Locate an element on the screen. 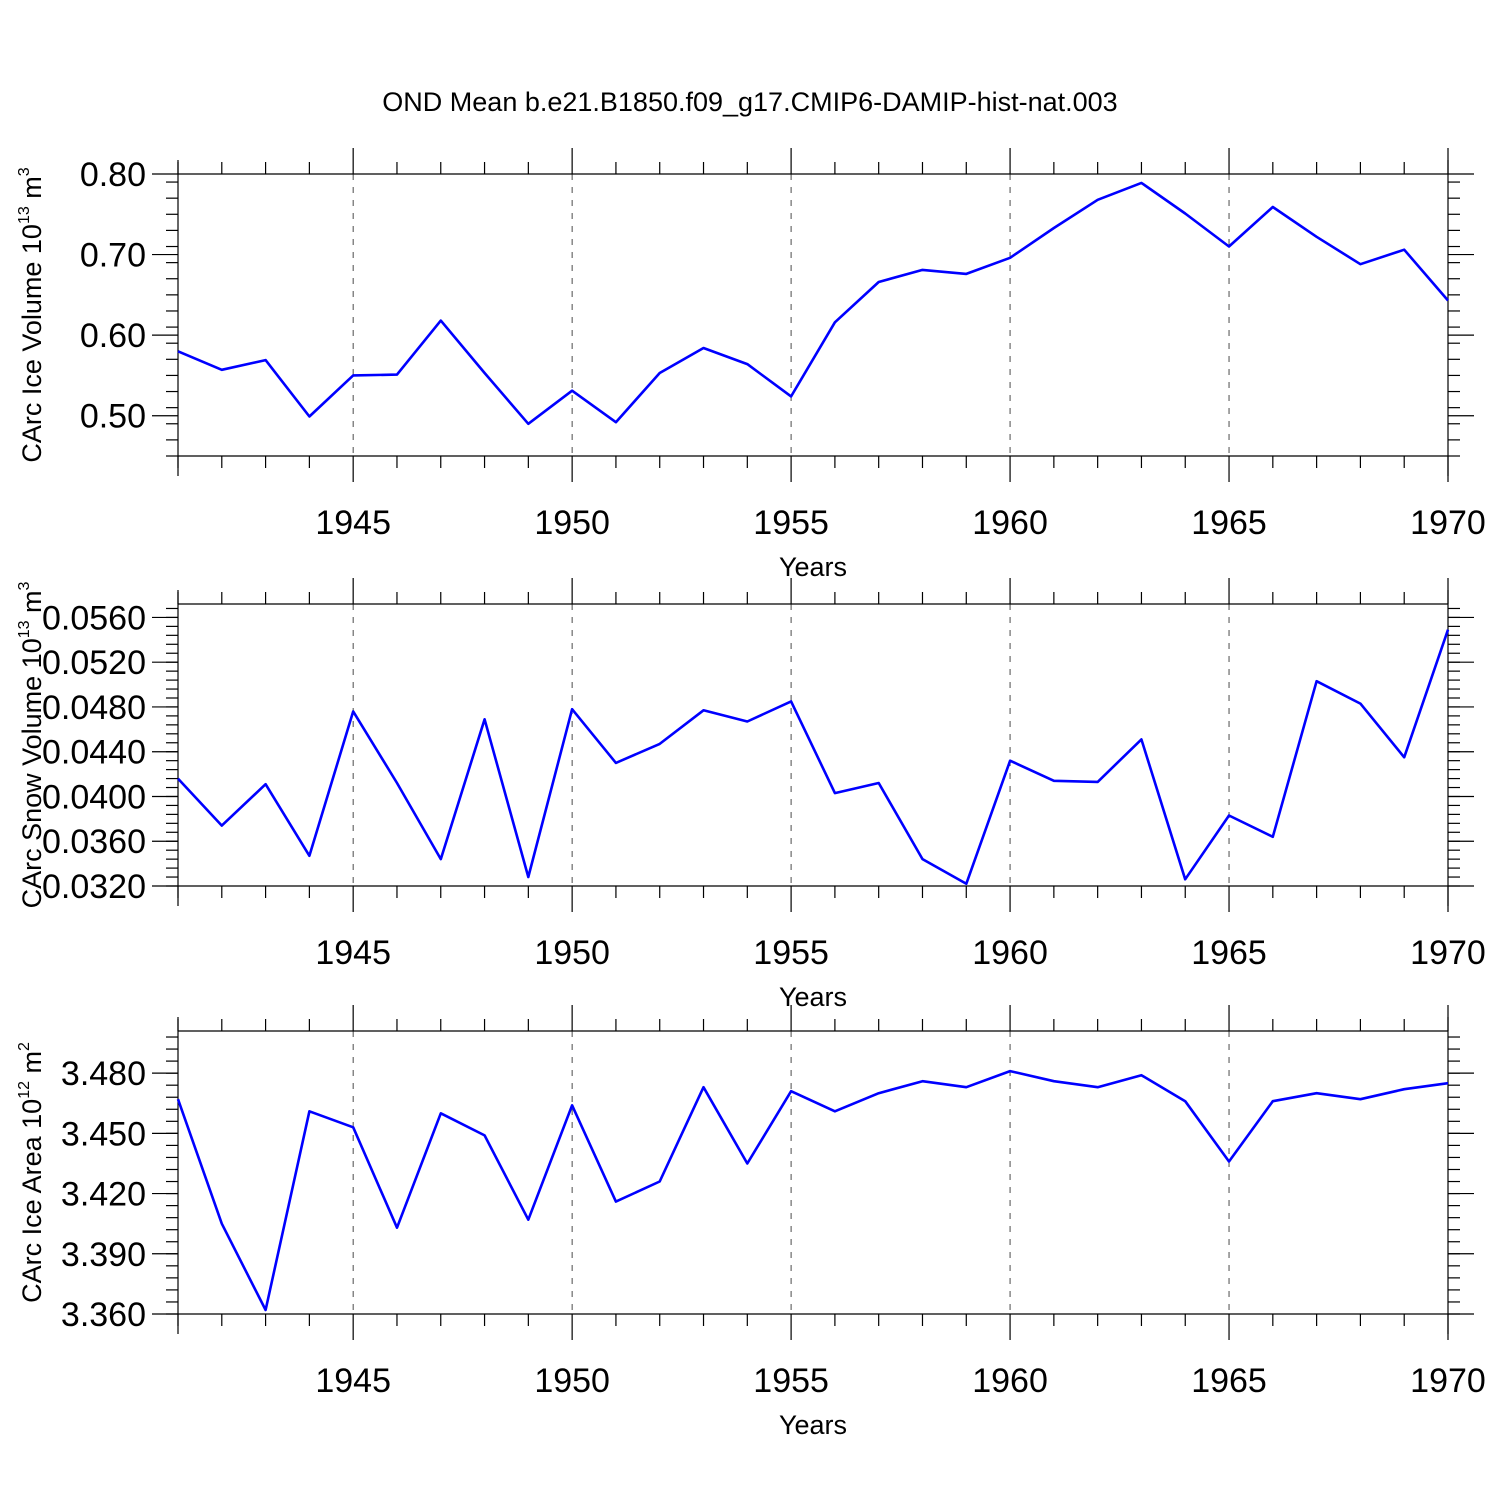  x-tick-label: 1965 is located at coordinates (1229, 1381).